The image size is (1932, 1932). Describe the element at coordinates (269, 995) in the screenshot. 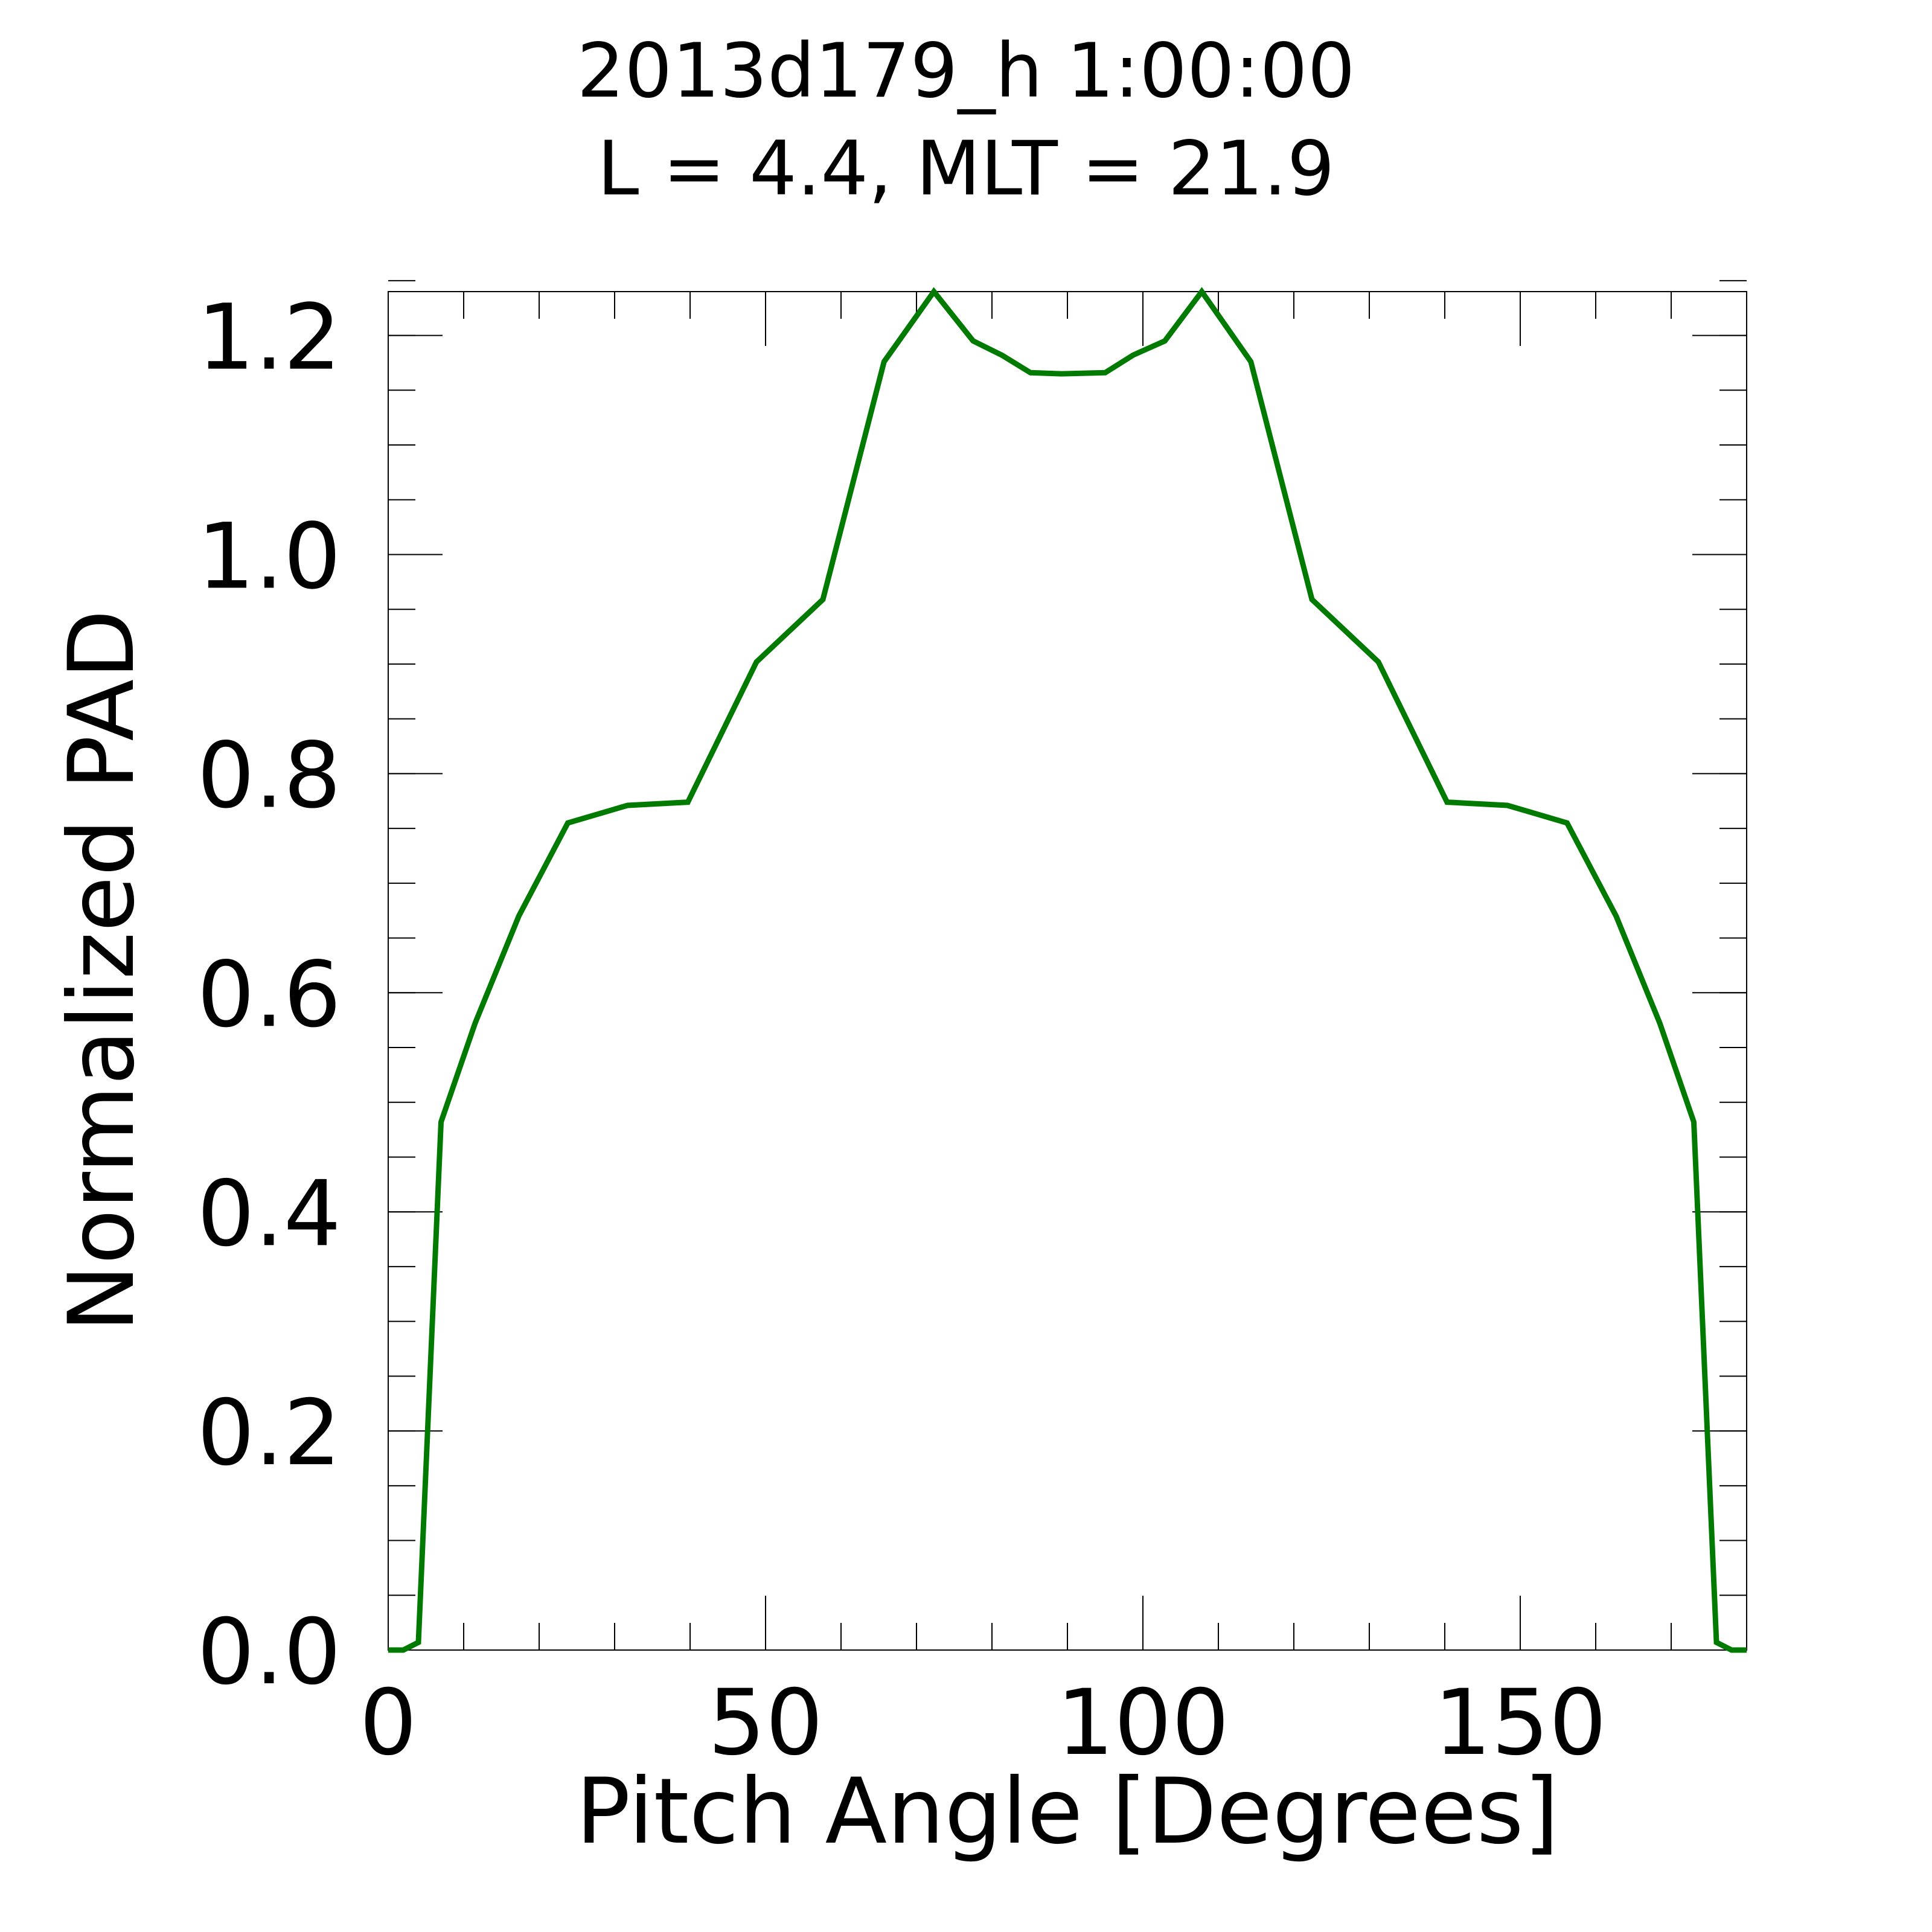

I see `y-tick-label: 0.6` at that location.